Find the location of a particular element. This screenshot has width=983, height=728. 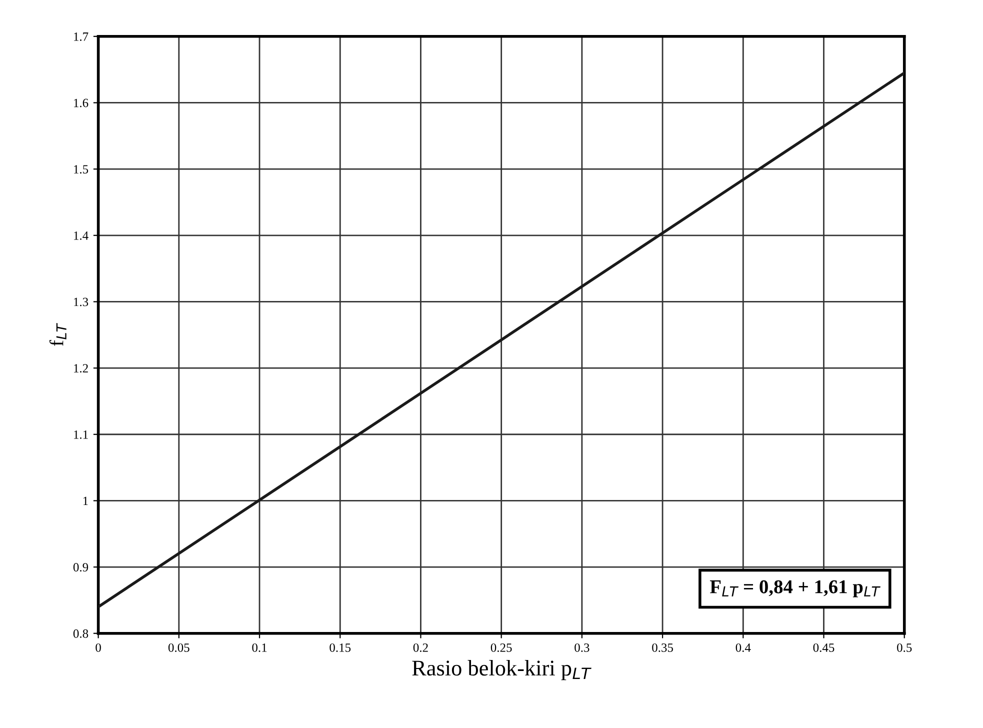

x-tick-label: 0.2 is located at coordinates (420, 647).